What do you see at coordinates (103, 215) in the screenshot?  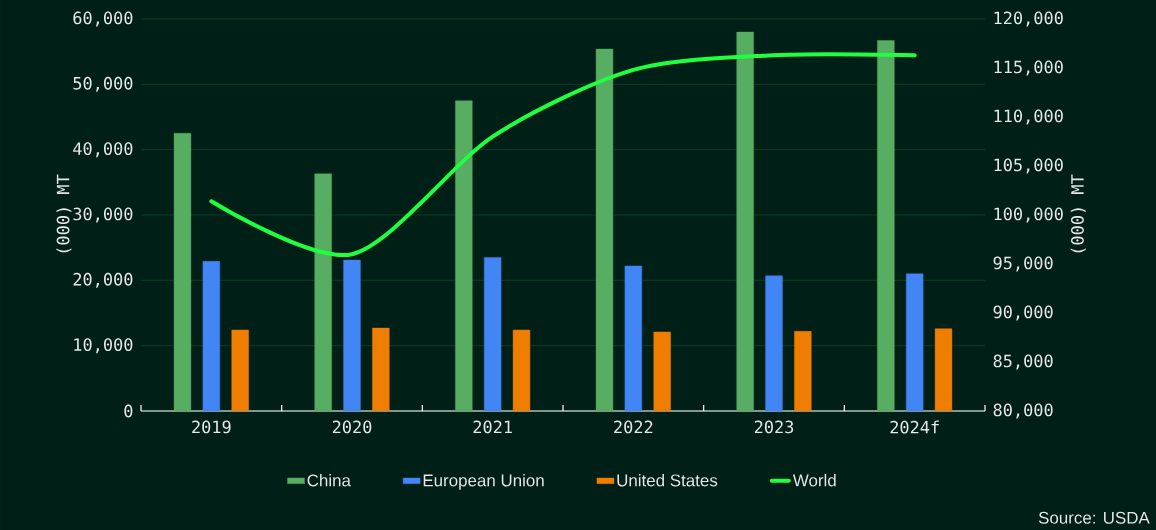 I see `y-tick-label: 30,000` at bounding box center [103, 215].